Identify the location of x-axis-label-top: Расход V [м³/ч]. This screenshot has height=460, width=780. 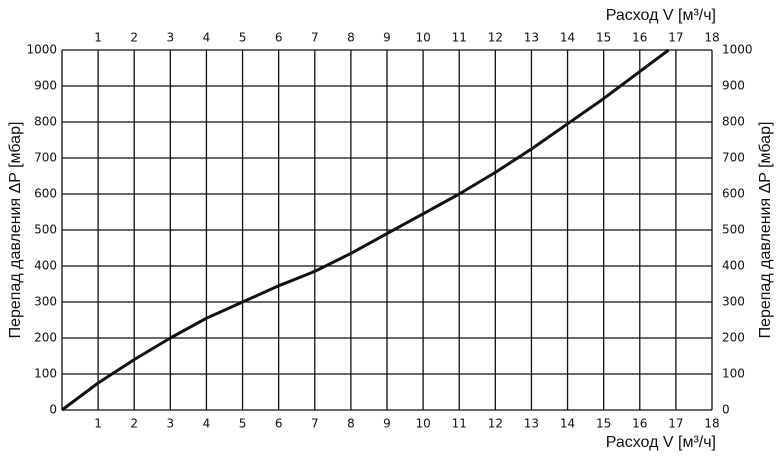
(661, 15).